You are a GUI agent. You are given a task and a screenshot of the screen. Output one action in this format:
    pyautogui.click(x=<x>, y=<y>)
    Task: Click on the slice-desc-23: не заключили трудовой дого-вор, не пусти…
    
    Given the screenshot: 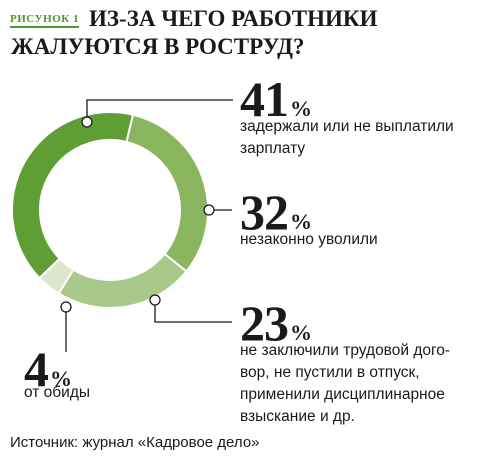 What is the action you would take?
    pyautogui.click(x=345, y=383)
    